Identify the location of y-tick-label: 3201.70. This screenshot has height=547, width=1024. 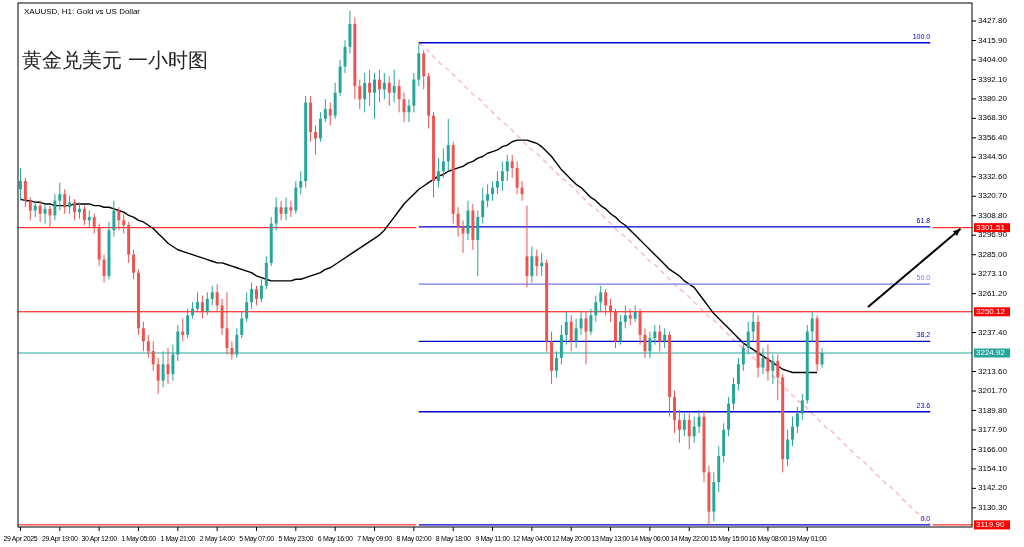
(993, 391).